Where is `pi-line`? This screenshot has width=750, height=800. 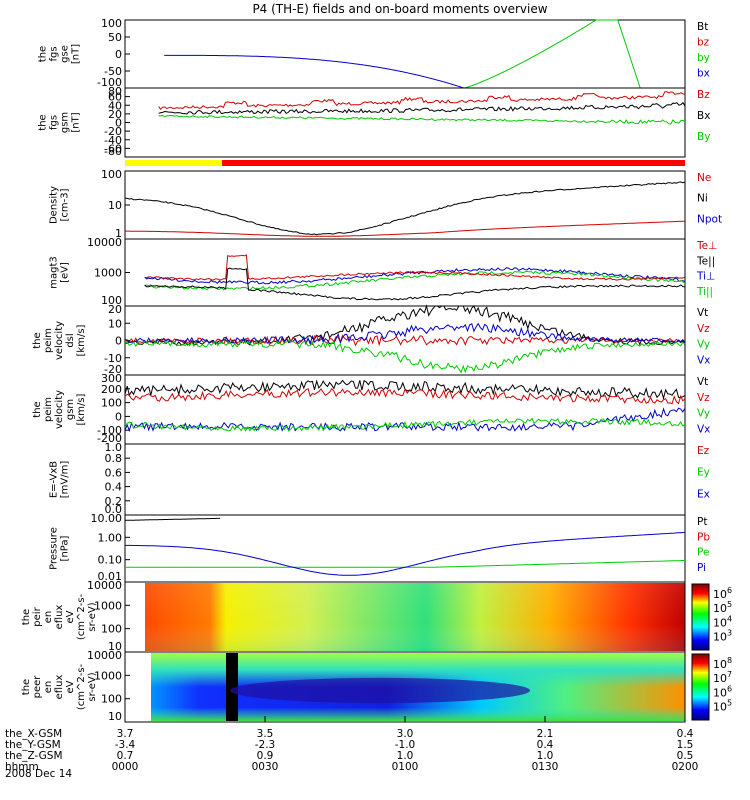
pi-line is located at coordinates (405, 553).